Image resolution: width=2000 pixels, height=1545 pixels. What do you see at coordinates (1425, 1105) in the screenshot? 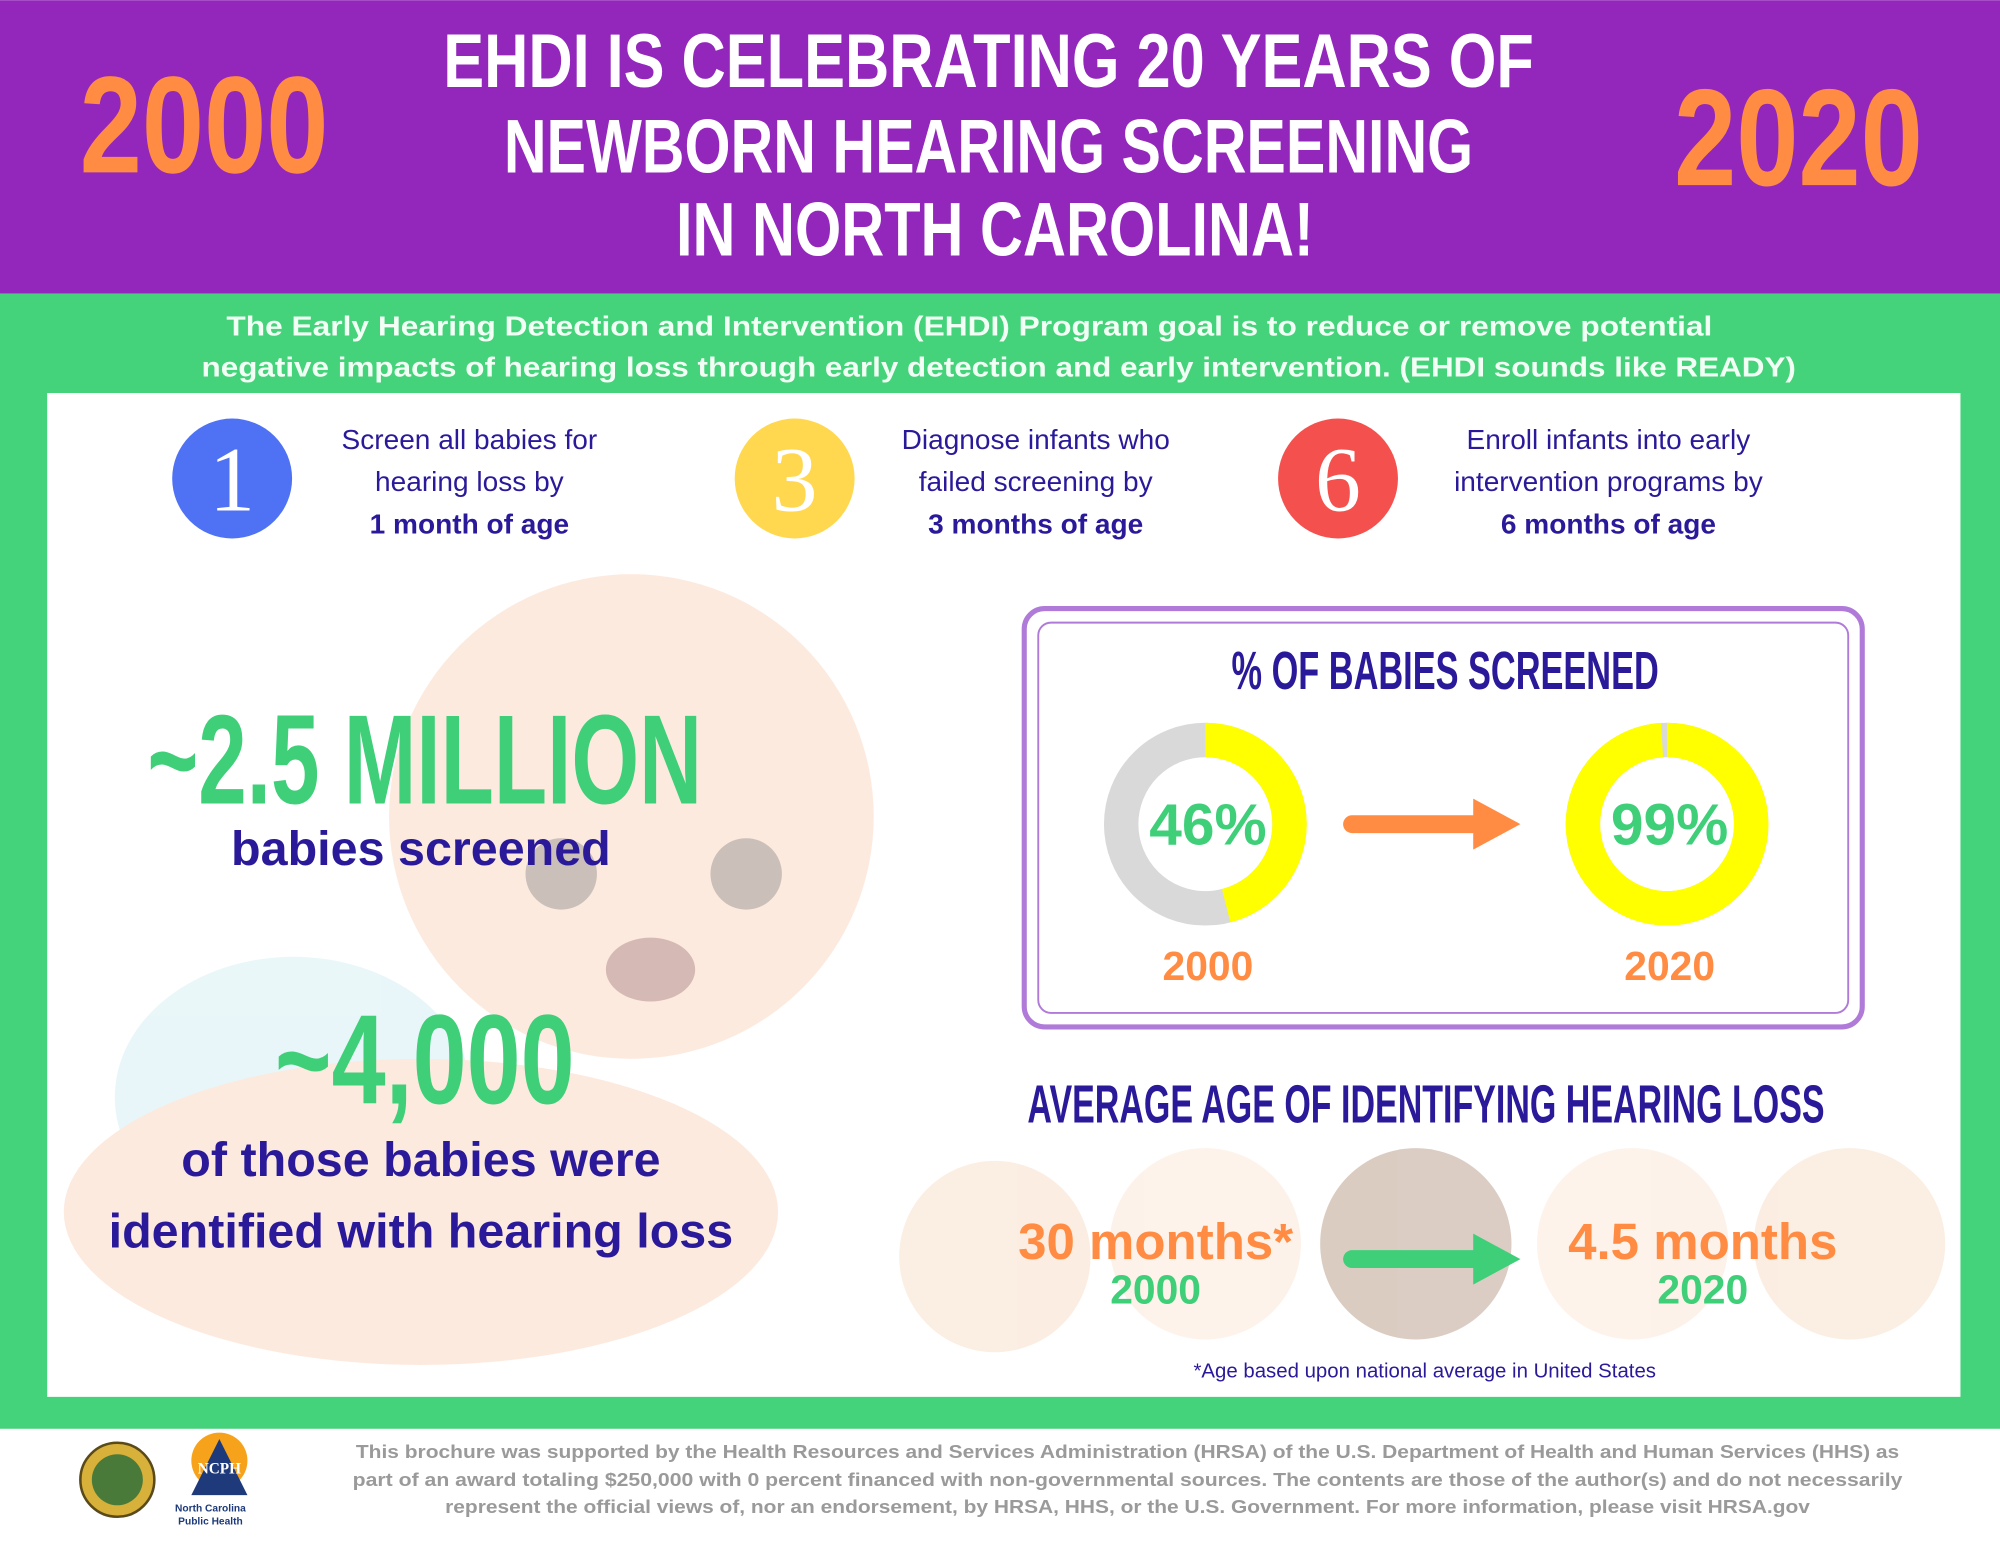
I see `age-title: AVERAGE AGE OF IDENTIFYING HEARING LOSS` at bounding box center [1425, 1105].